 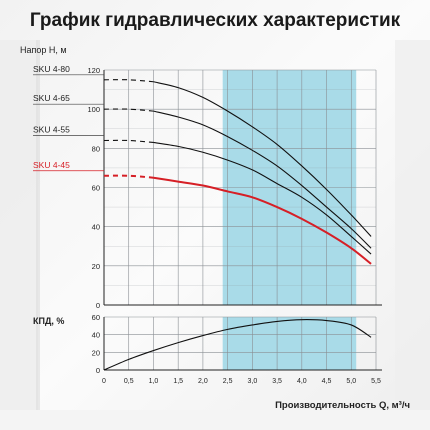 What do you see at coordinates (93, 70) in the screenshot?
I see `y-tick-label: 120` at bounding box center [93, 70].